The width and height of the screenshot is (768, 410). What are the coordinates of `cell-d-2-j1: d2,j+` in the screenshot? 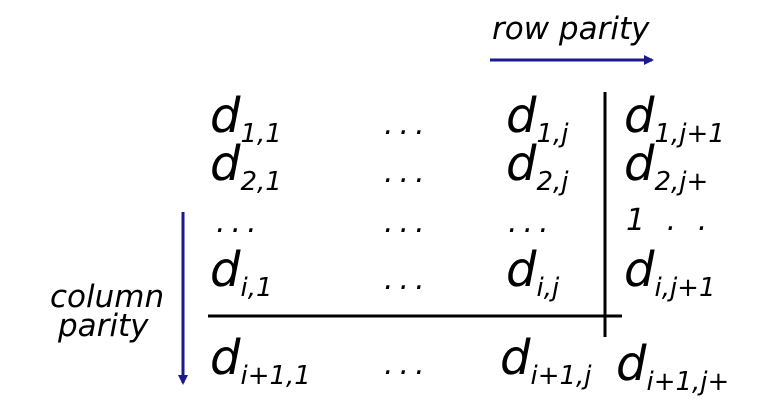 It's located at (666, 166).